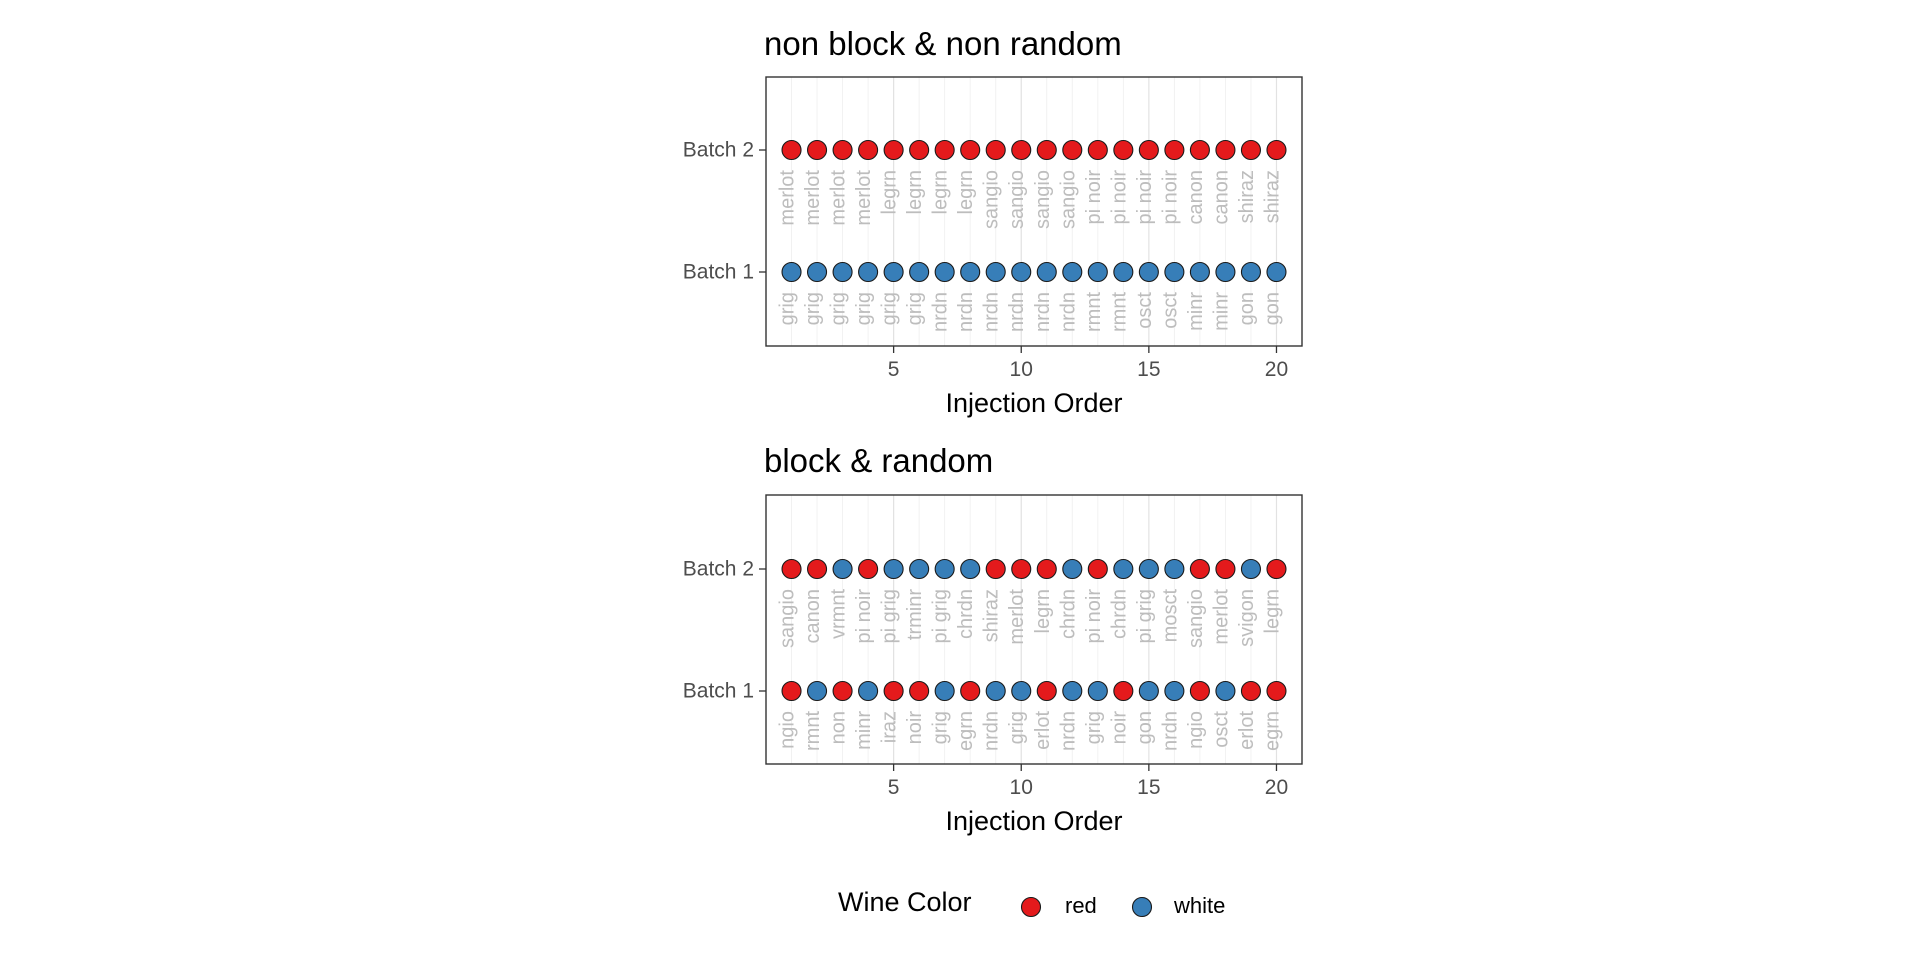 The image size is (1920, 960). What do you see at coordinates (1170, 616) in the screenshot?
I see `sample-label: mosct` at bounding box center [1170, 616].